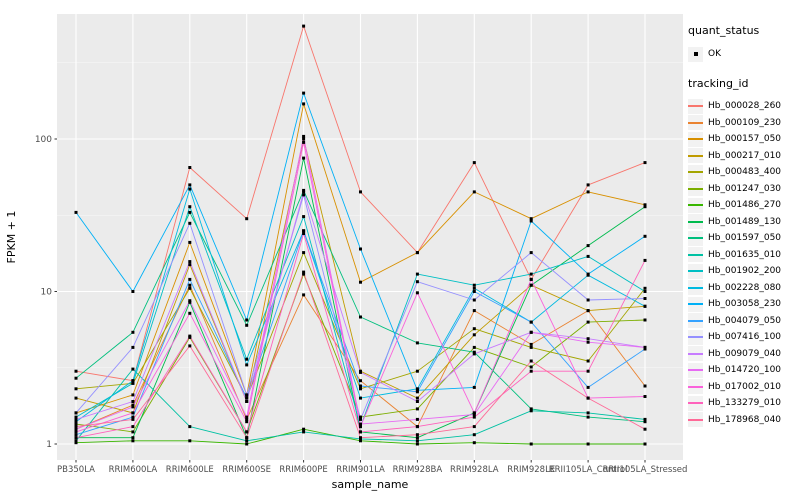  I want to click on x-tick-label: RRII105LA_Stressed, so click(645, 470).